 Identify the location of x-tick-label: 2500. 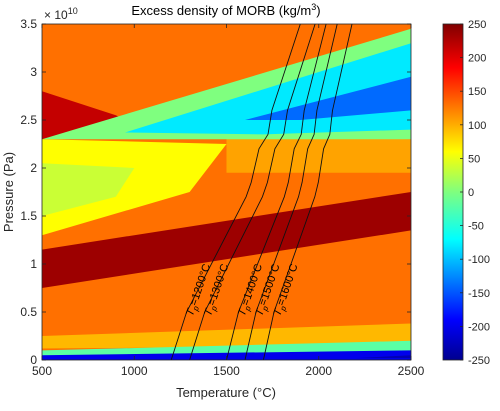
(411, 371).